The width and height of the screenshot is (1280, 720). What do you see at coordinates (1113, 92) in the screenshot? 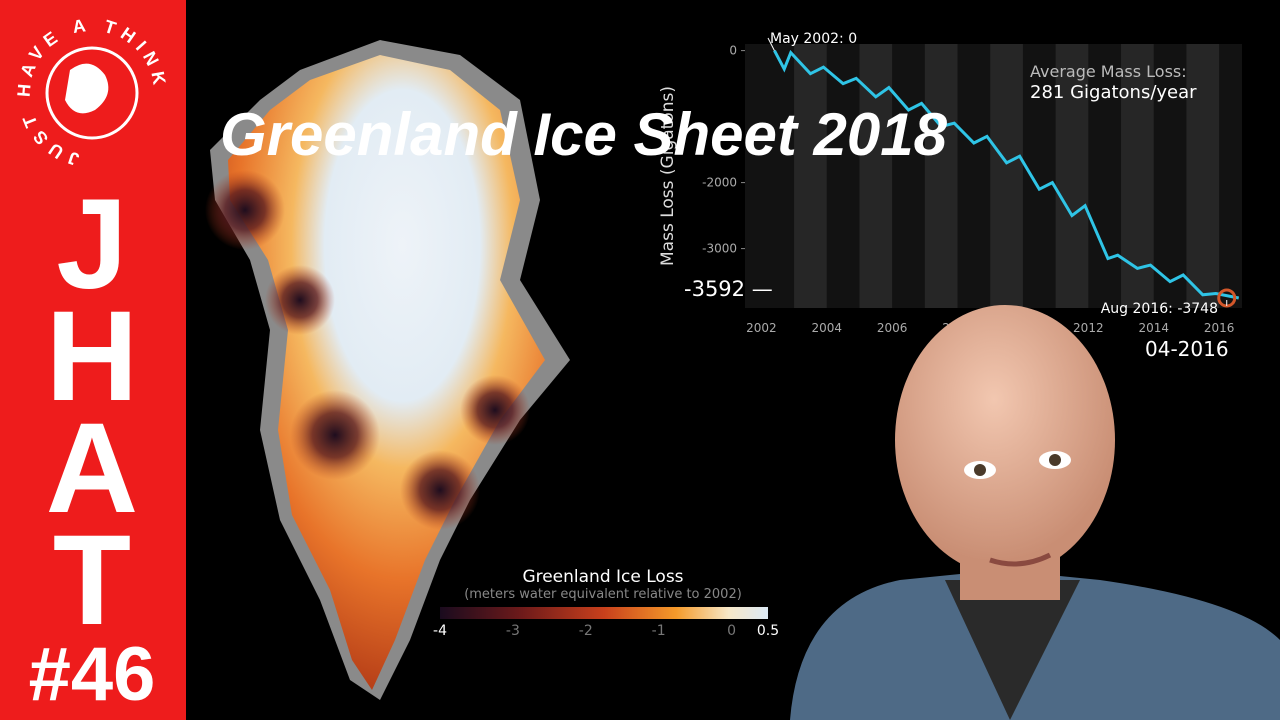
I see `annotation: 281 Gigatons/year` at bounding box center [1113, 92].